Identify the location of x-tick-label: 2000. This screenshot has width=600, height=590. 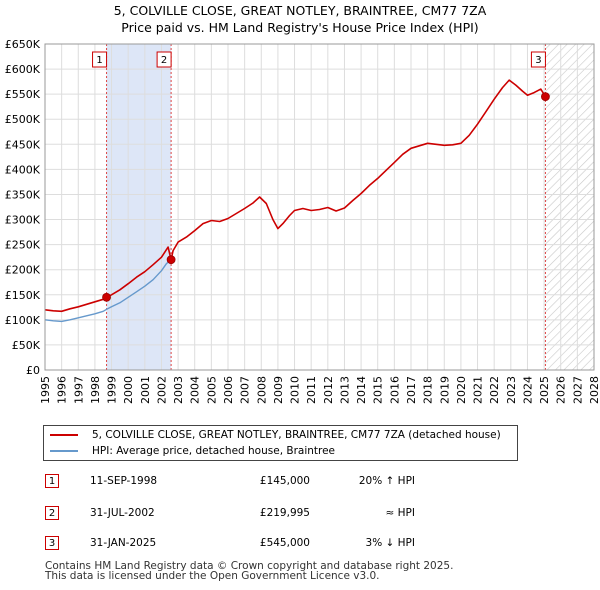
(128, 390).